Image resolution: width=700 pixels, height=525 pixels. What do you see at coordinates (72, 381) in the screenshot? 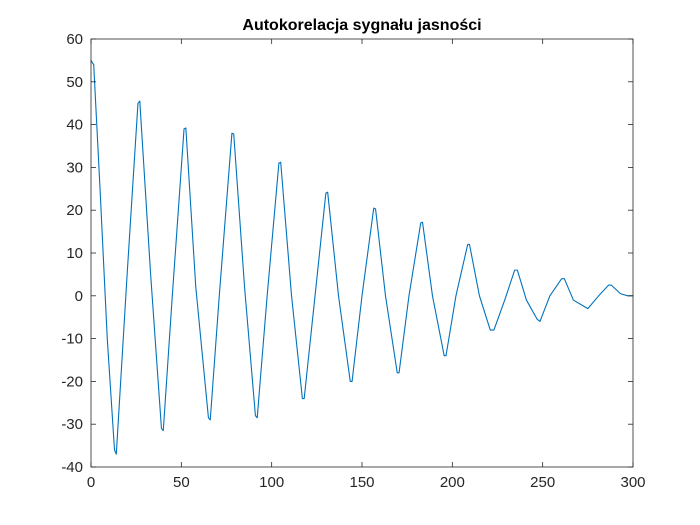
I see `y-tick-label: -20` at bounding box center [72, 381].